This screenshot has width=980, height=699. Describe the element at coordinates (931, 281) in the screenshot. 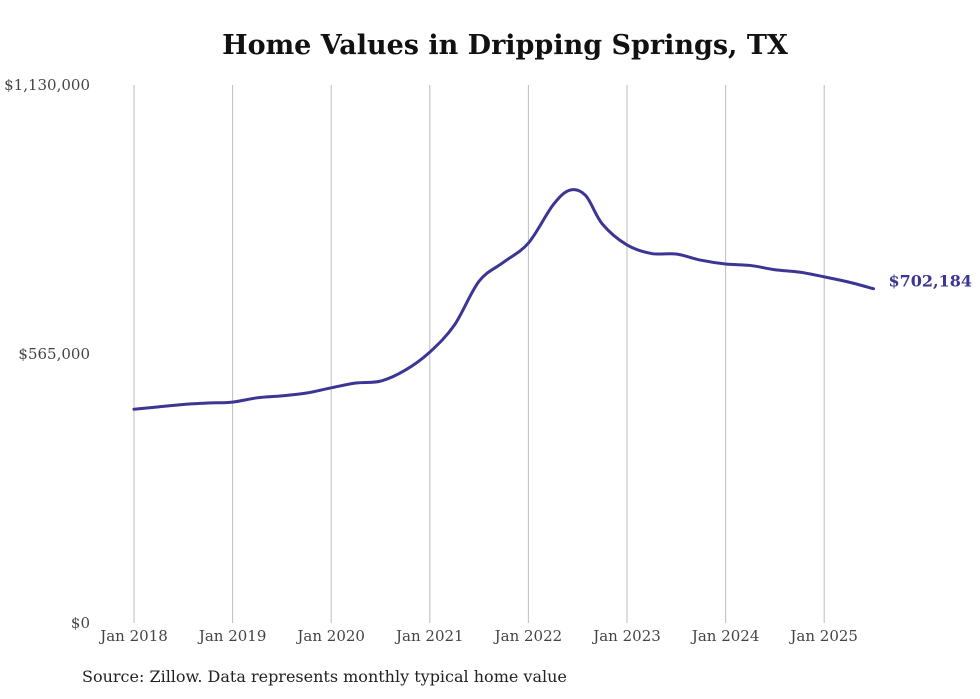

I see `end-value-label: $702,184` at that location.